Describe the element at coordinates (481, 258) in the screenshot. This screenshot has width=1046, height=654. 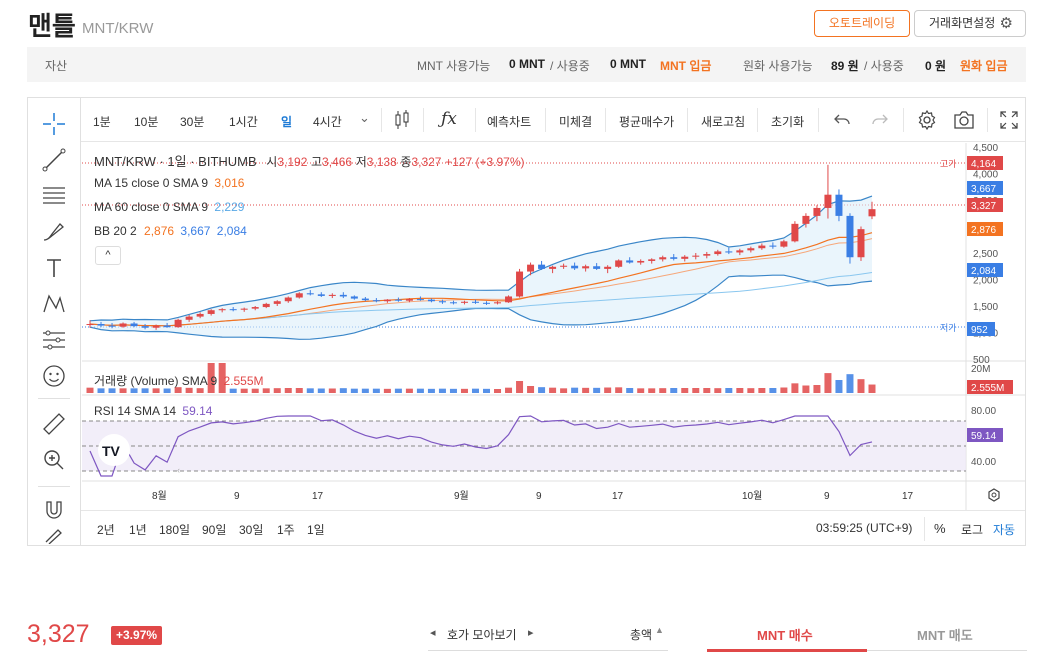
I see `bollinger-upper-line` at that location.